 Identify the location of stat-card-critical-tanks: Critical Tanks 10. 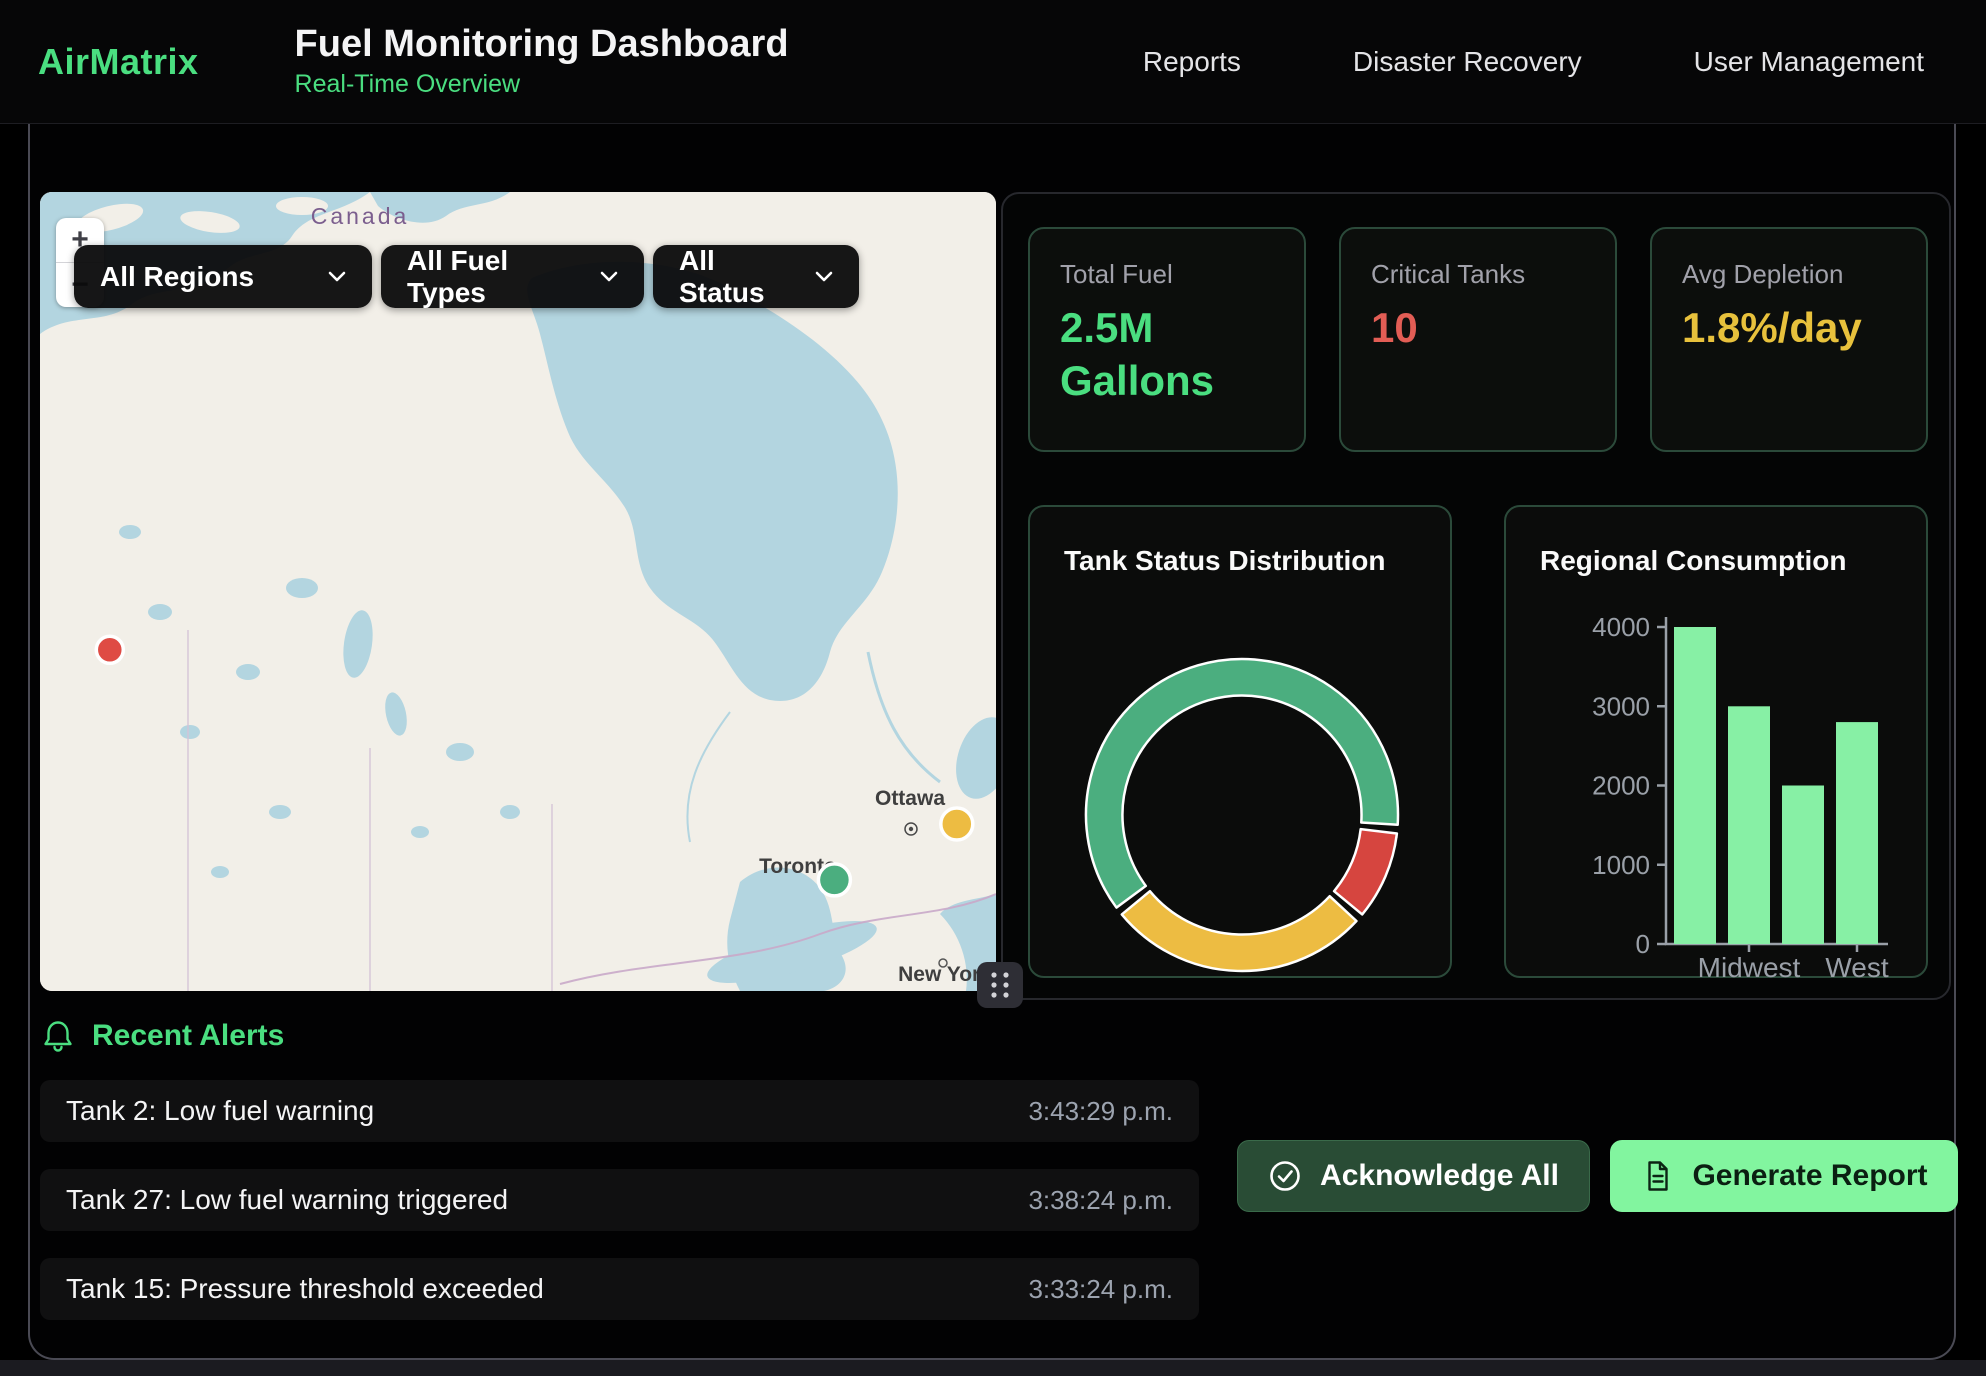
(1478, 339).